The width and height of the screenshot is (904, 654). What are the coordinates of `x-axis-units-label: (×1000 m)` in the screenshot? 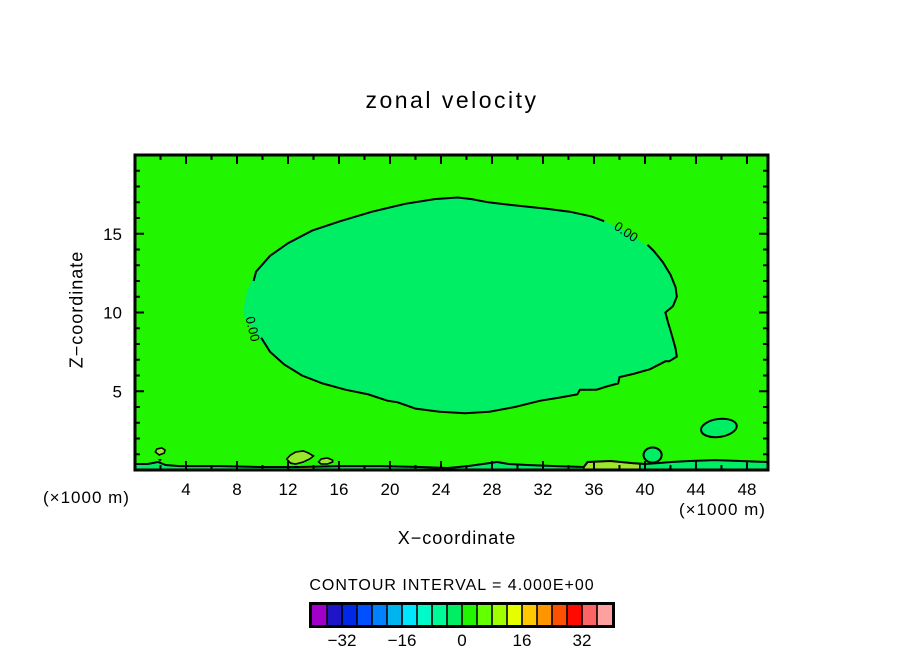 It's located at (722, 509).